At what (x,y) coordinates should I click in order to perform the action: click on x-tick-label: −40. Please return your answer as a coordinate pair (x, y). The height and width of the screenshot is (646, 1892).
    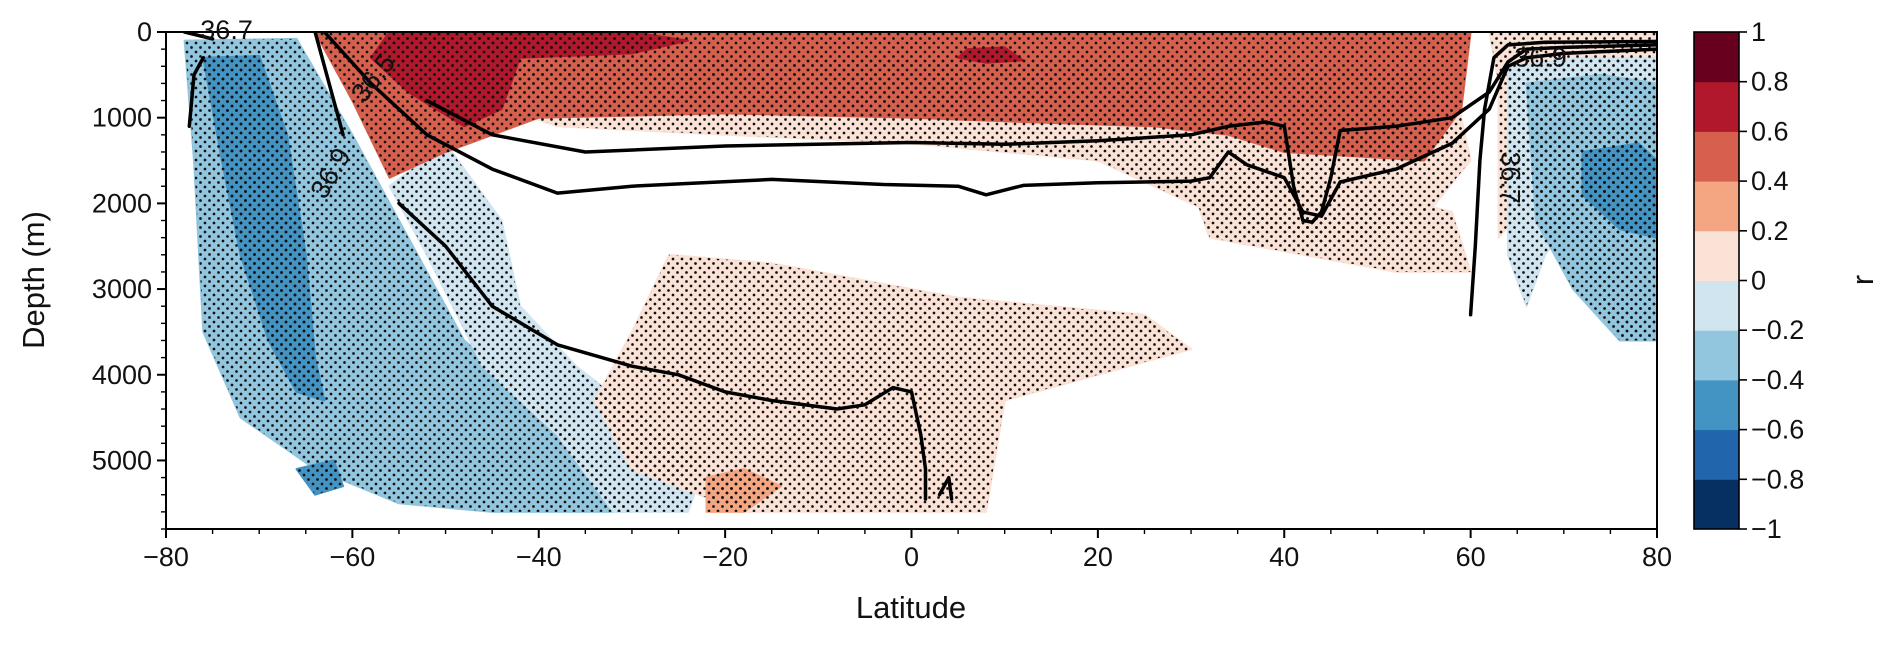
    Looking at the image, I should click on (539, 557).